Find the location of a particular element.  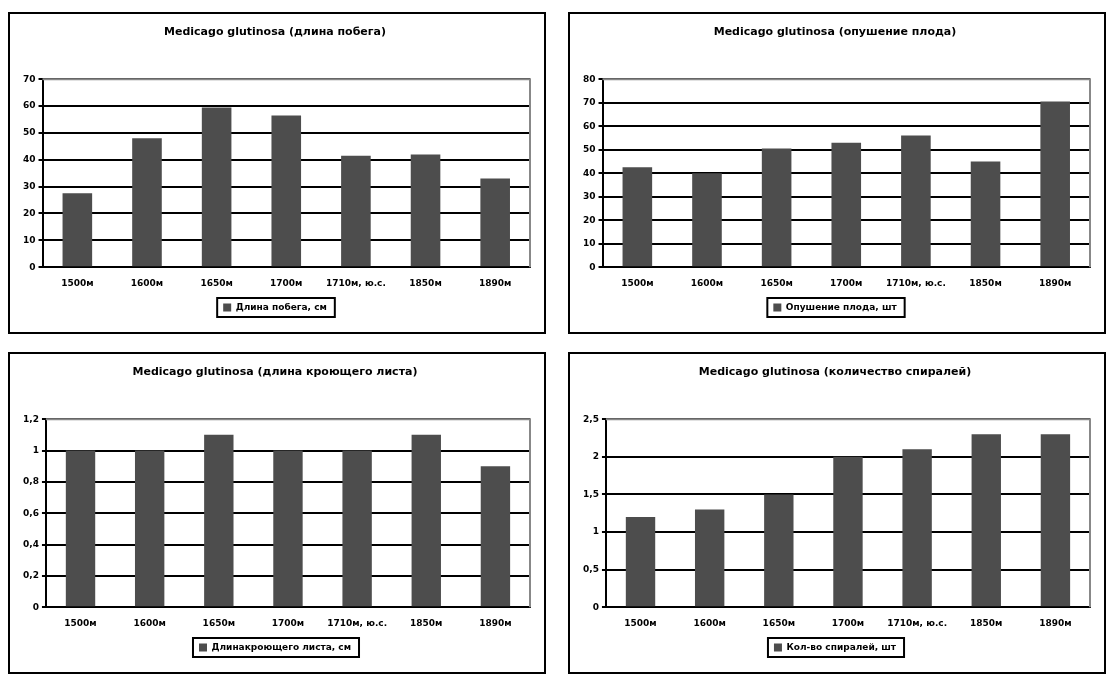

legend-label: Кол-во спиралей, шт is located at coordinates (841, 646).